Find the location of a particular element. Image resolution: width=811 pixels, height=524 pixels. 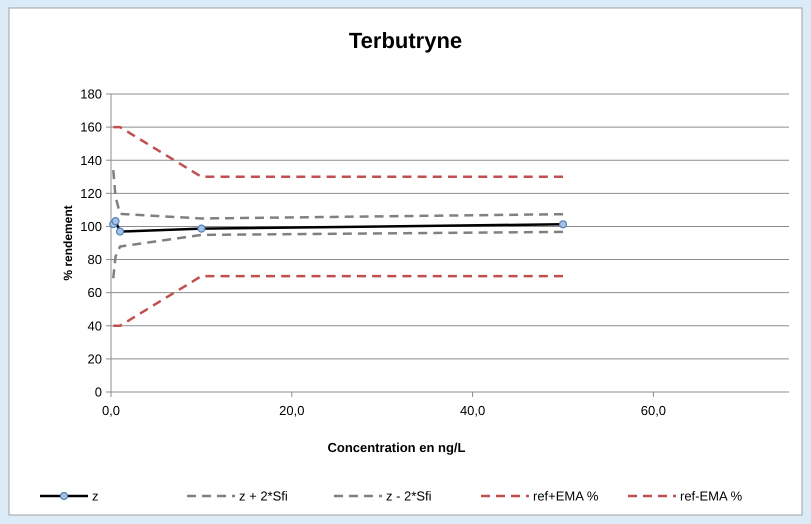

legend-label: z + 2*Sfi is located at coordinates (263, 496).